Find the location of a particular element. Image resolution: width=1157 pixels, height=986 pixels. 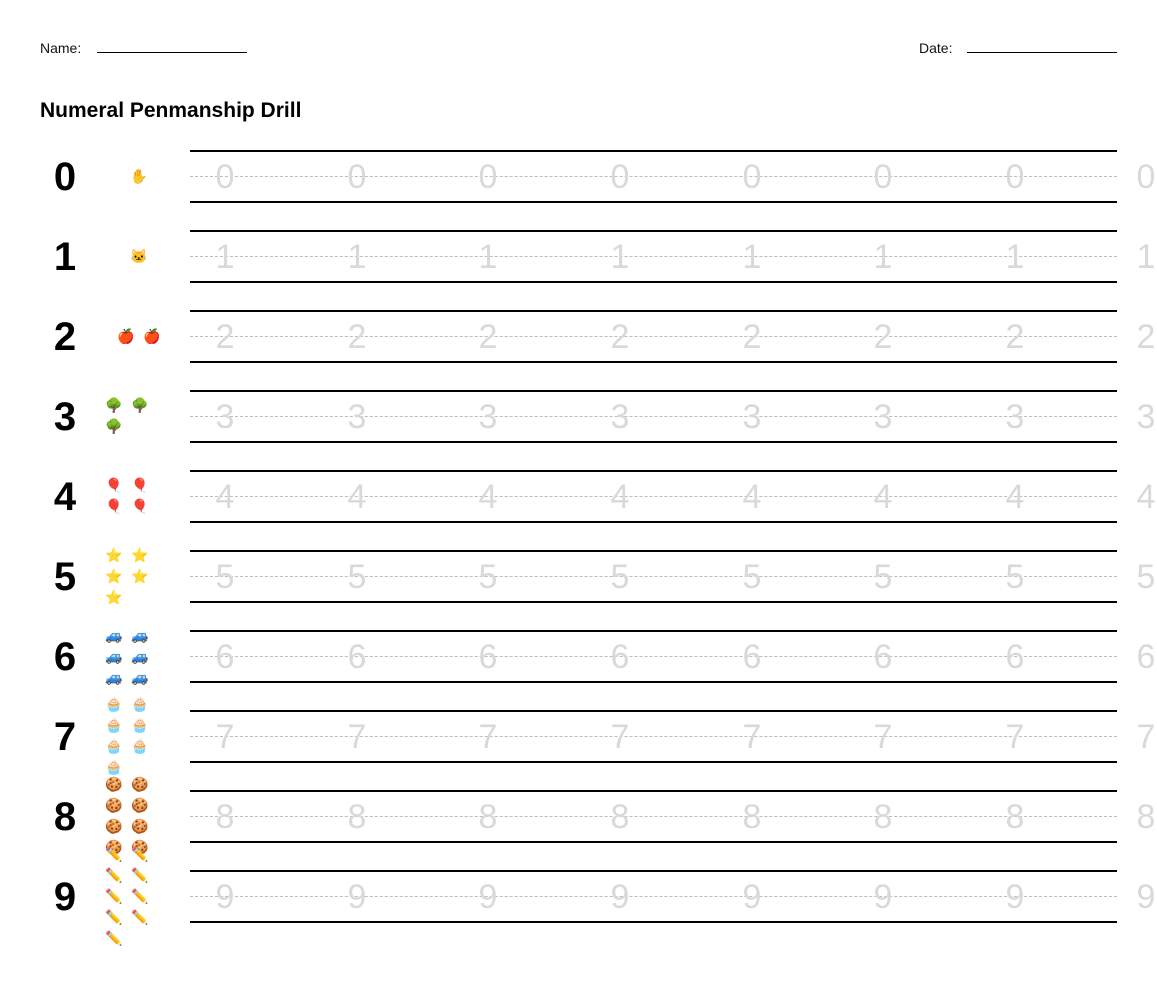

counting-icons: 🍎 🍎 is located at coordinates (139, 336).